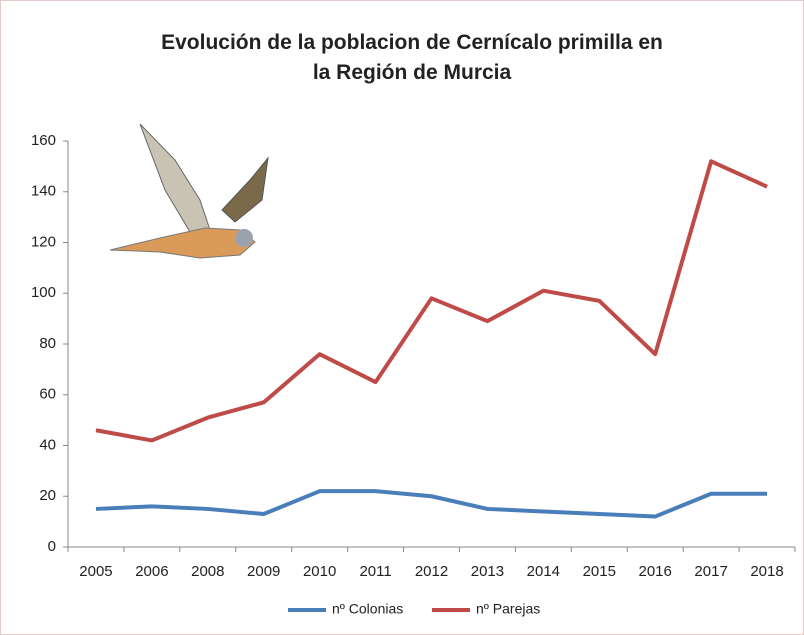  What do you see at coordinates (766, 571) in the screenshot?
I see `x-tick-label: 2018` at bounding box center [766, 571].